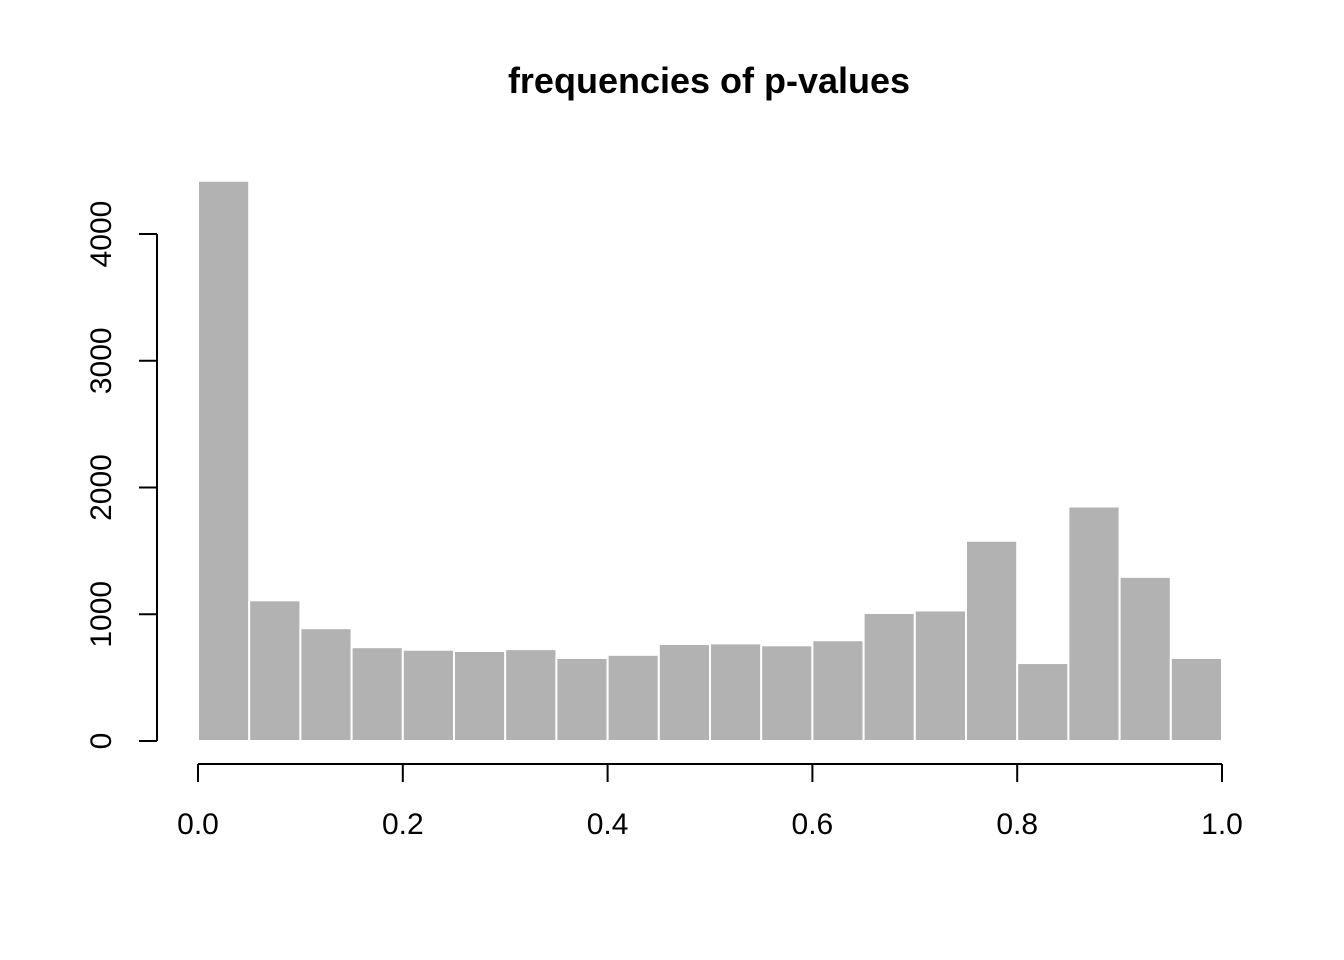 Image resolution: width=1344 pixels, height=960 pixels. Describe the element at coordinates (121, 475) in the screenshot. I see `y-axis: 0 1000 2000 3000 4000` at that location.